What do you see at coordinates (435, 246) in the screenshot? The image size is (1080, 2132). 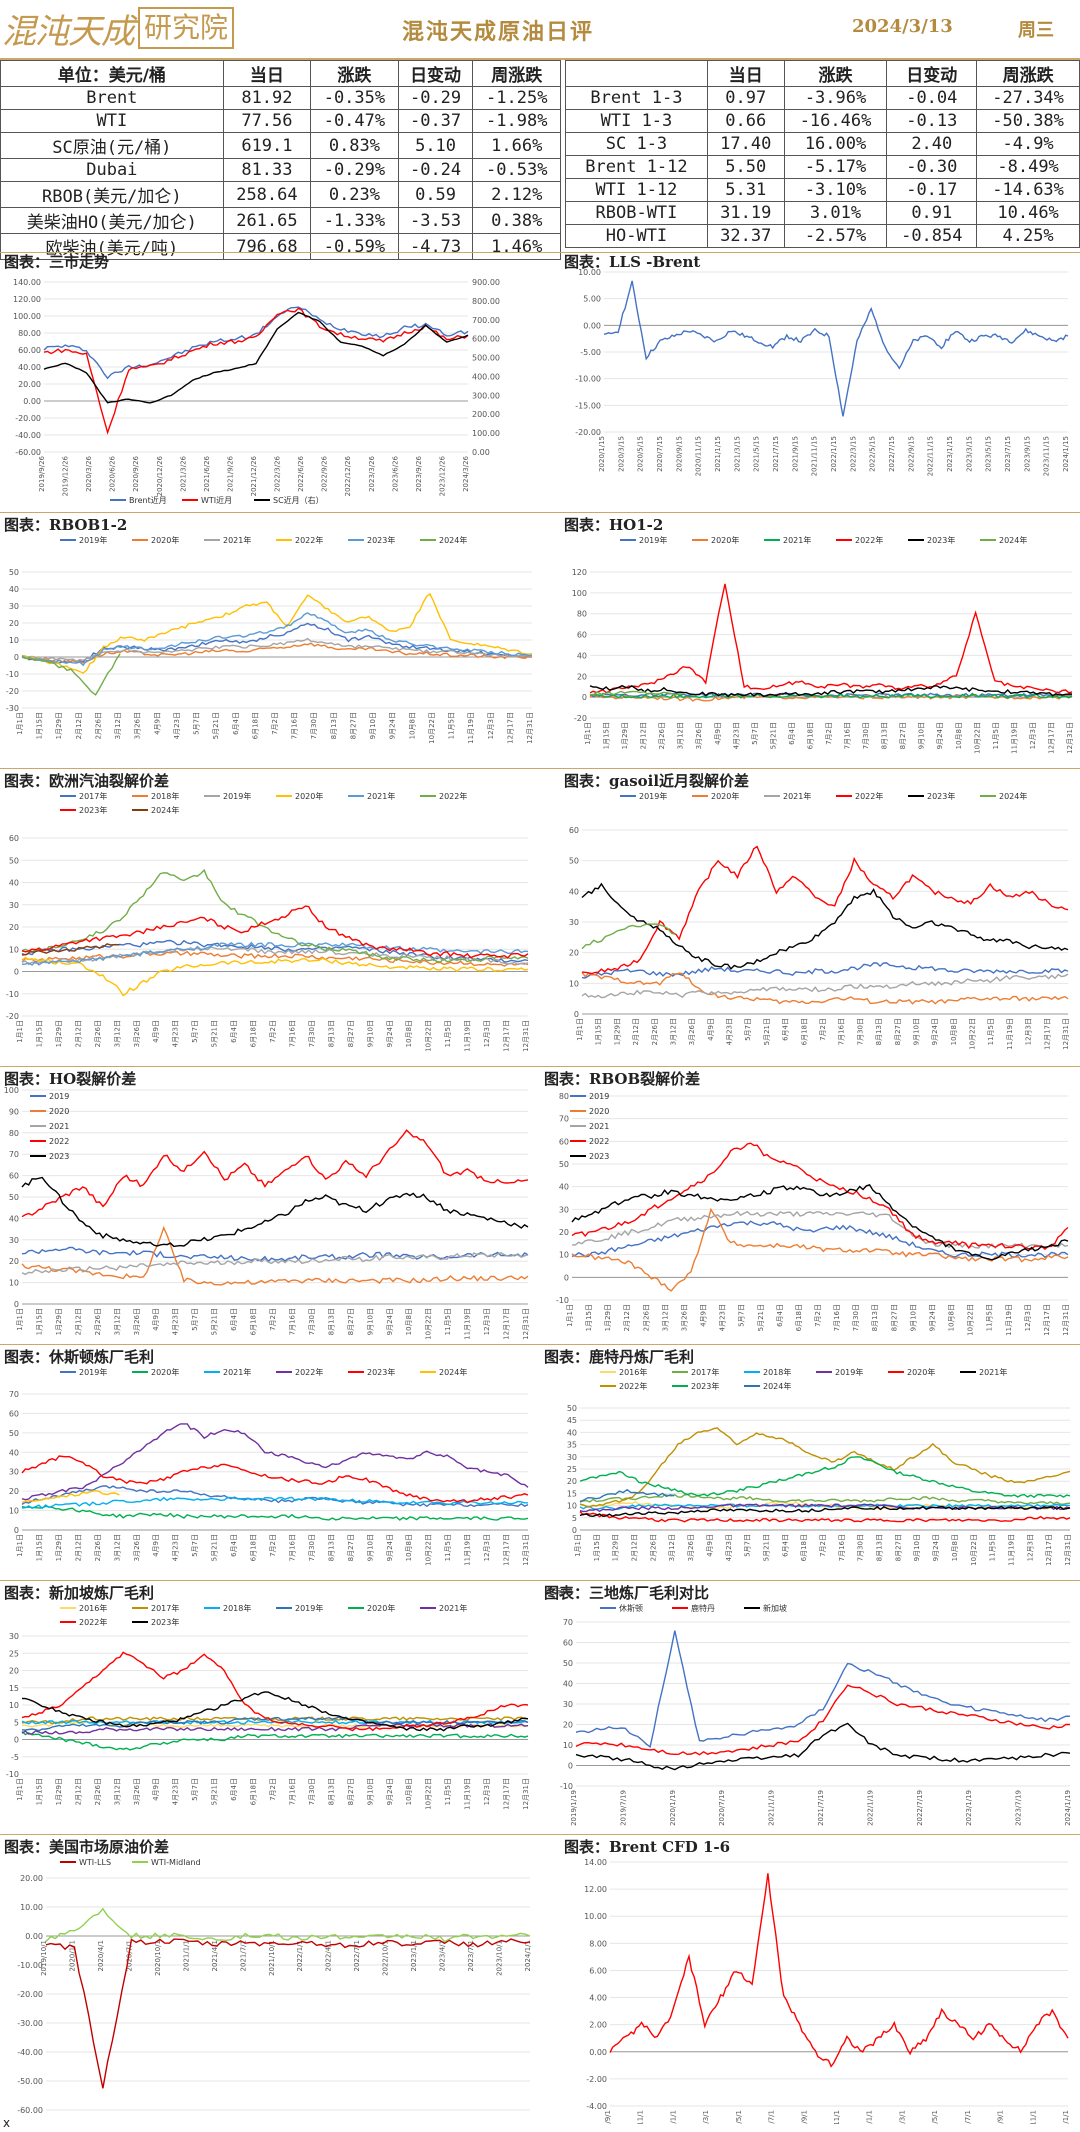 I see `table-cell: -4.73` at bounding box center [435, 246].